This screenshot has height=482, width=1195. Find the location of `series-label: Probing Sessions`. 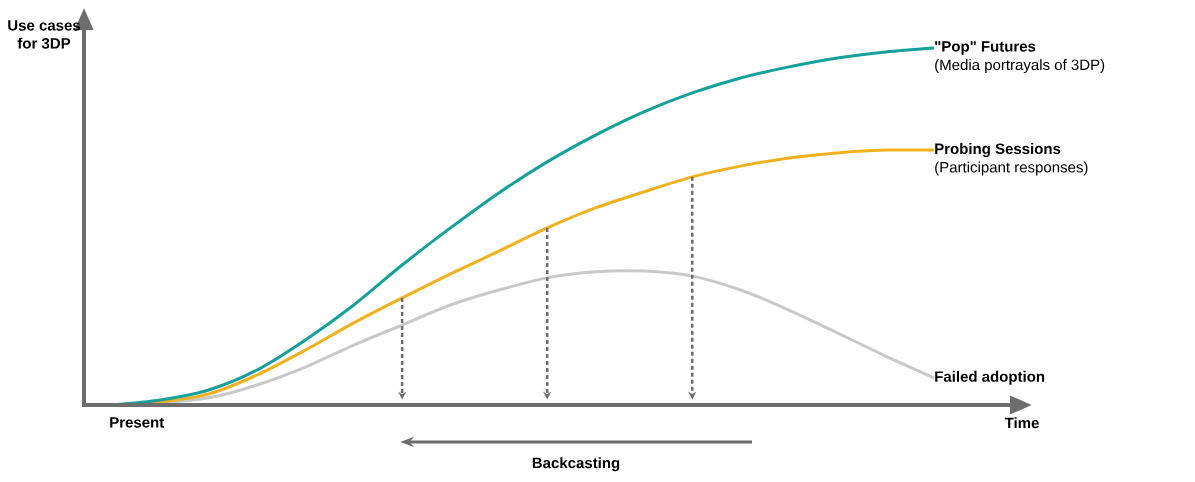

series-label: Probing Sessions is located at coordinates (998, 150).